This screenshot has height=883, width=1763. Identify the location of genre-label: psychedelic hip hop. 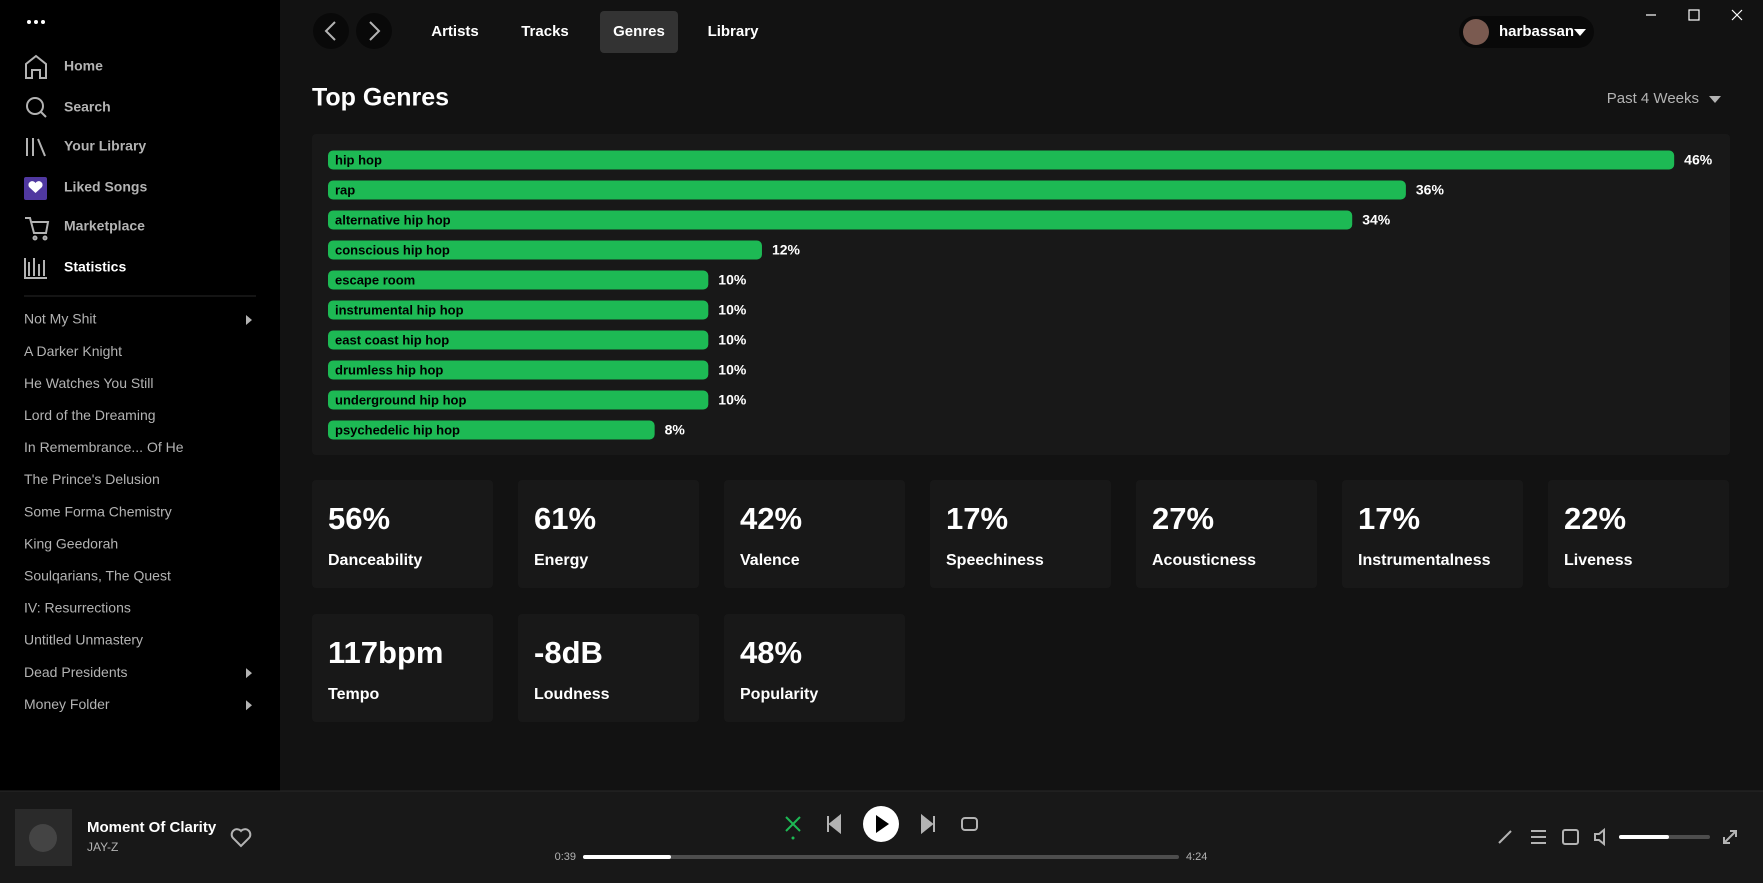
(397, 429).